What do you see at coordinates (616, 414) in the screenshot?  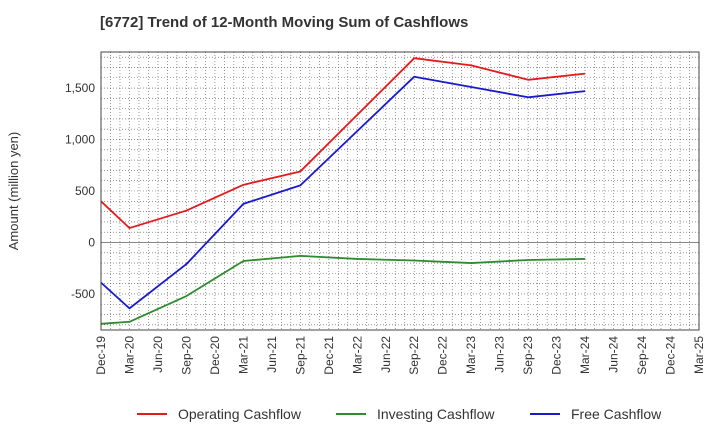 I see `legend-label: Free Cashflow` at bounding box center [616, 414].